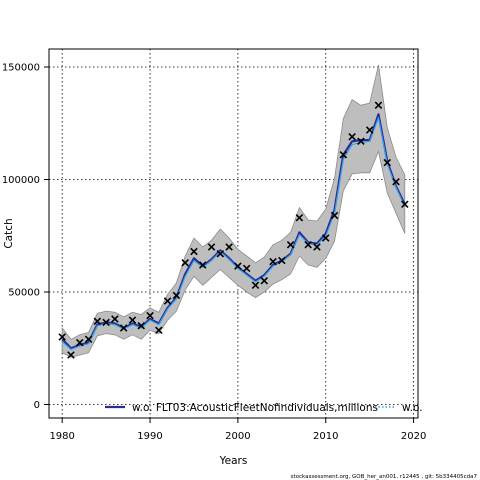 The height and width of the screenshot is (480, 480). Describe the element at coordinates (412, 408) in the screenshot. I see `legend-label-alt: w.o.` at that location.